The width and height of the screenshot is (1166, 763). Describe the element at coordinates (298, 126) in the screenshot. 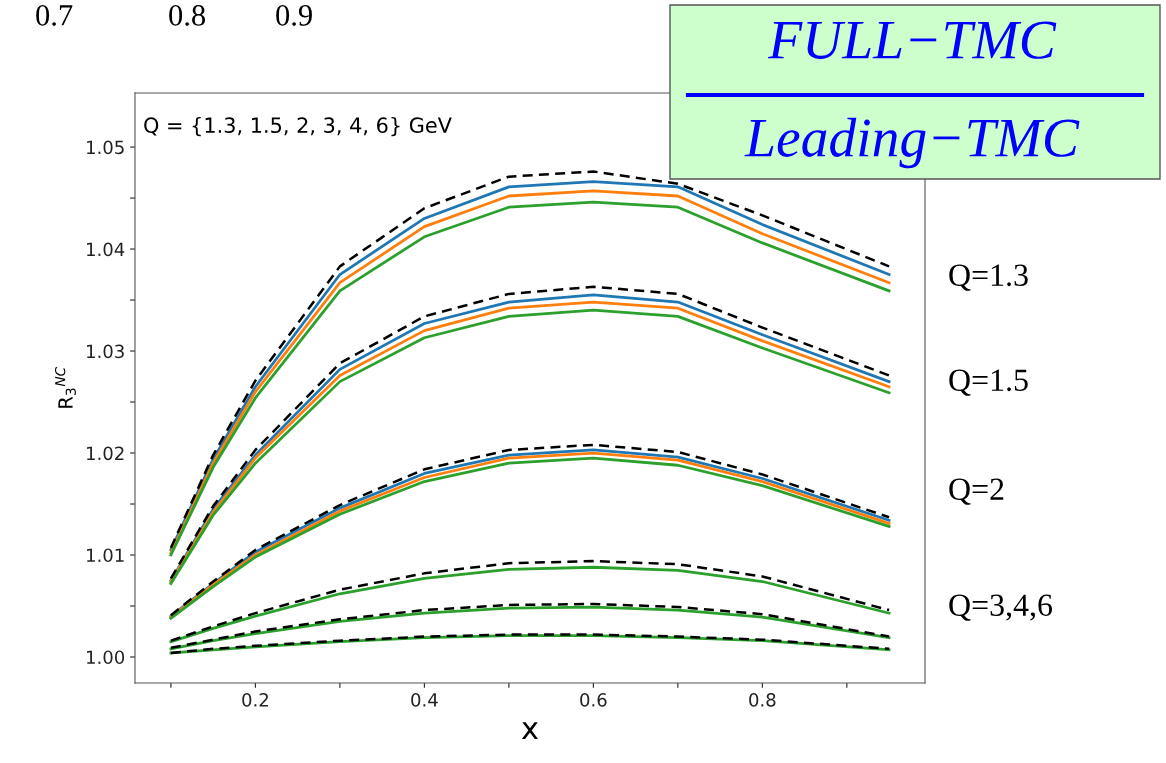

I see `annotation: Q = {1.3, 1.5, 2, 3, 4, 6} GeV` at that location.